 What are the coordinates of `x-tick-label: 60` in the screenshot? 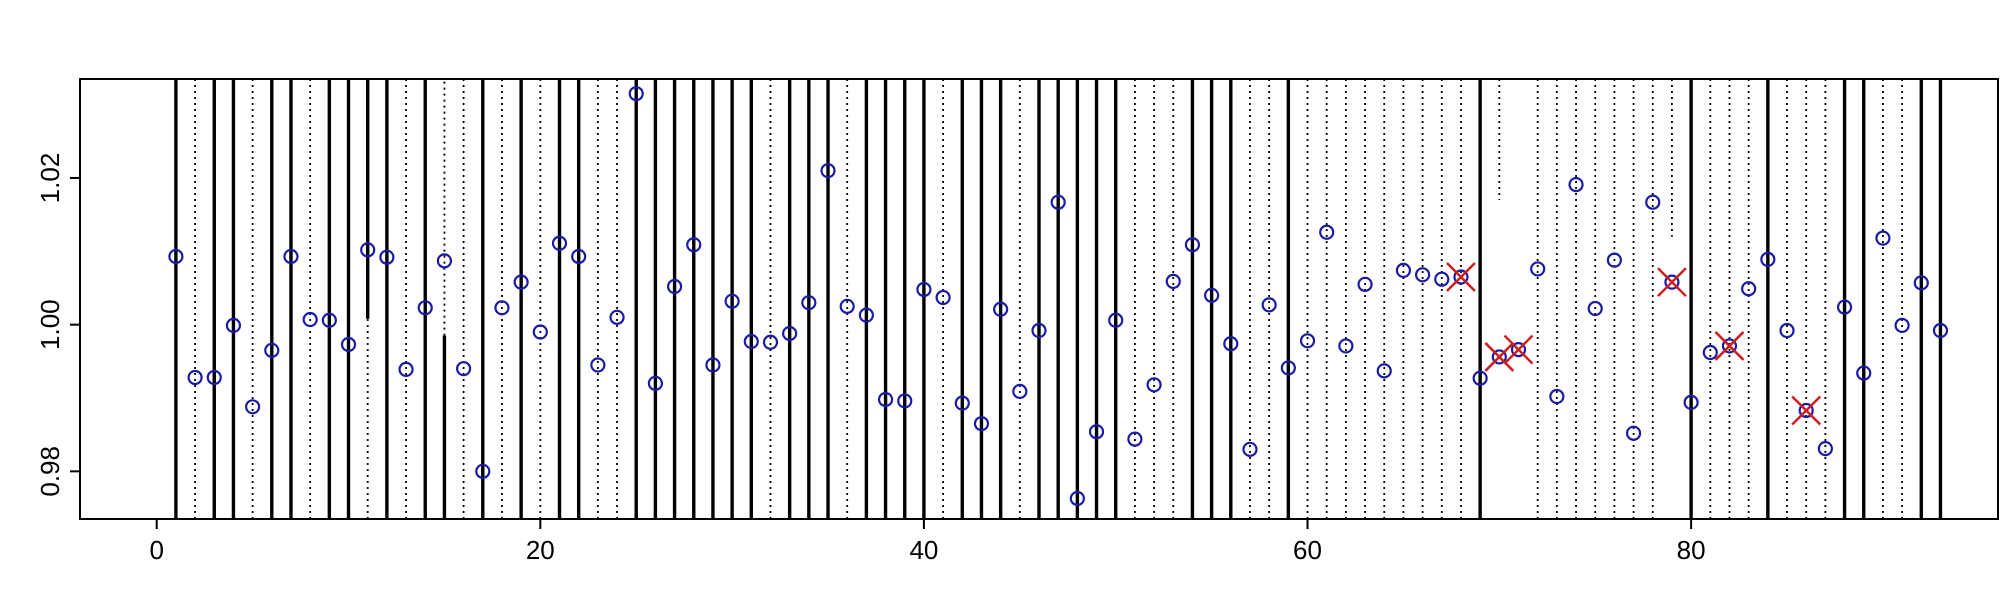 It's located at (1307, 550).